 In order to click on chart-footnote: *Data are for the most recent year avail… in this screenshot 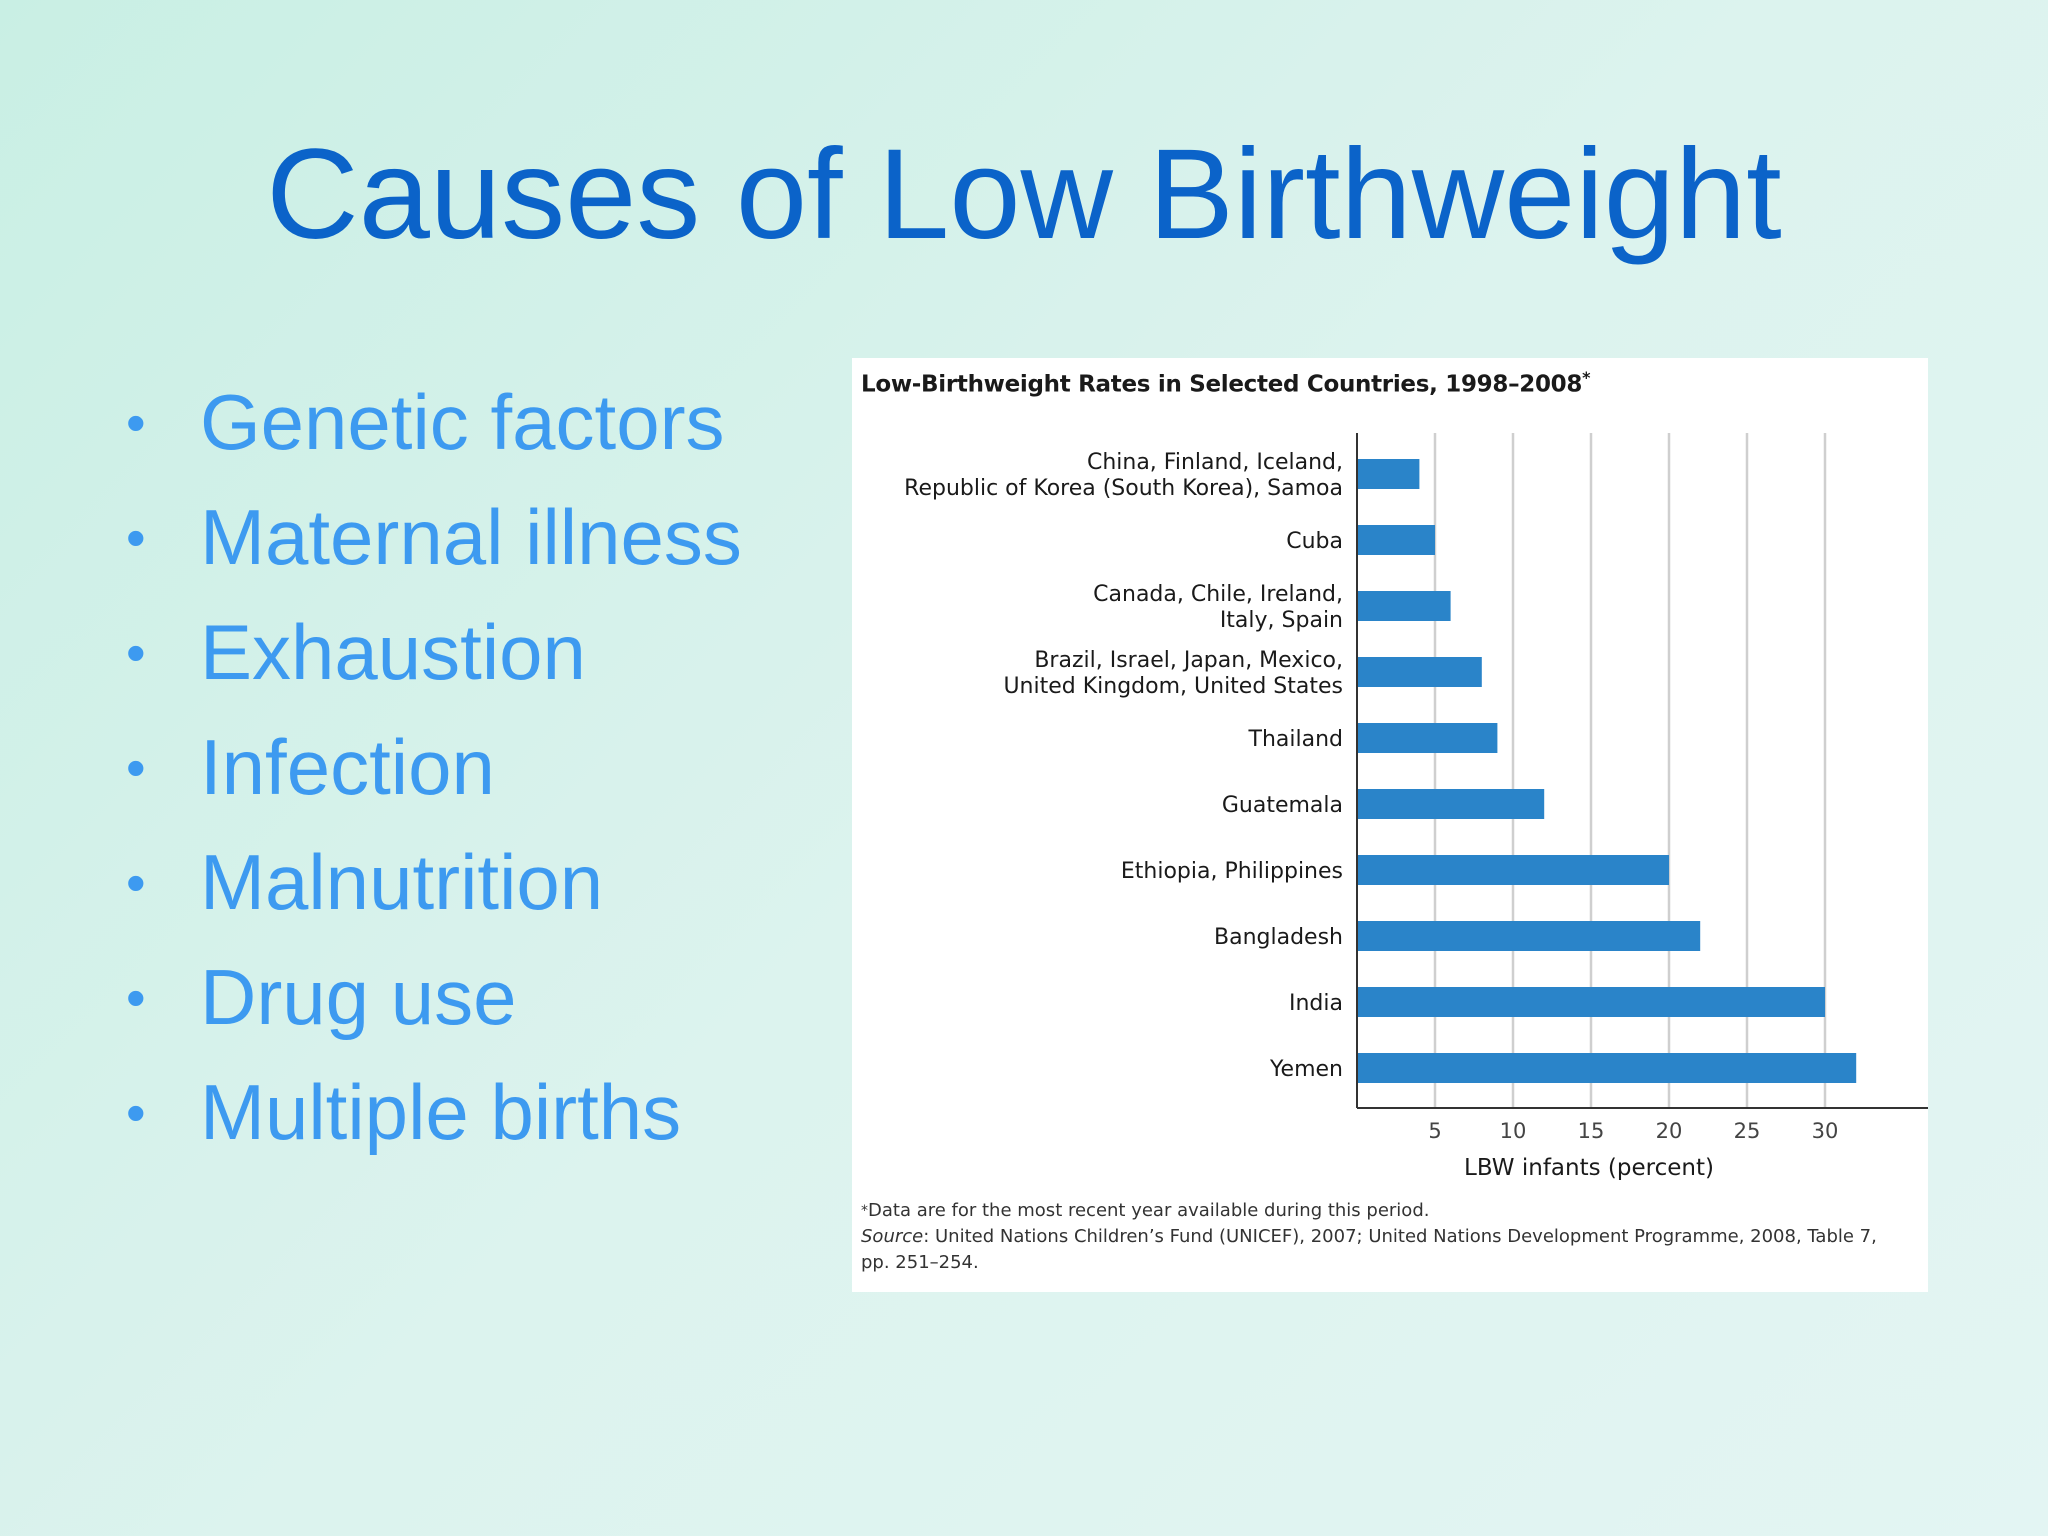, I will do `click(1386, 1237)`.